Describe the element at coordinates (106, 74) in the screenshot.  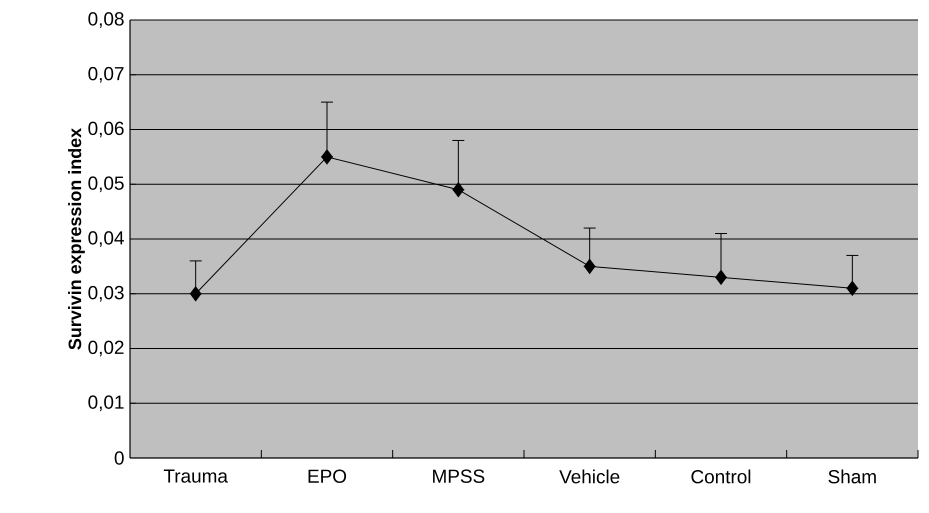
I see `y-tick-label: 0,07` at that location.